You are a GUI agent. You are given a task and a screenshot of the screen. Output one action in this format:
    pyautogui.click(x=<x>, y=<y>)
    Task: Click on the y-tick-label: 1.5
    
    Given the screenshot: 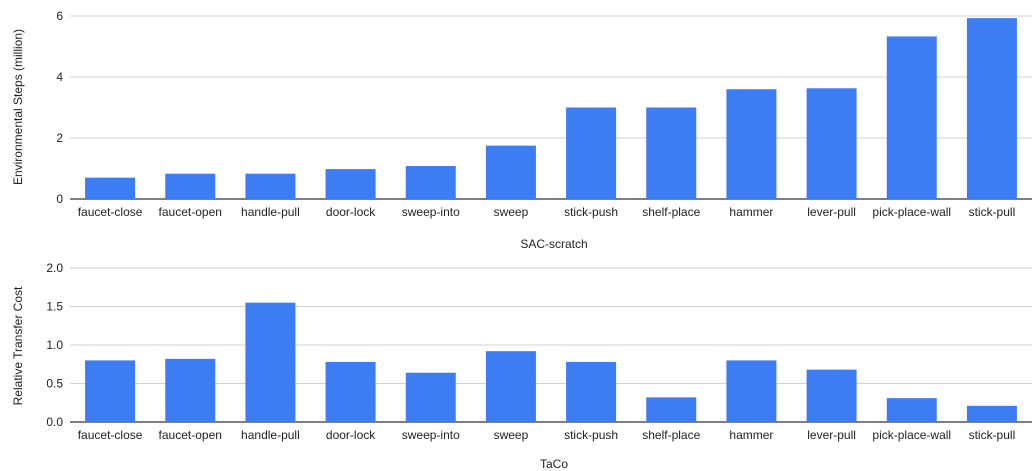 What is the action you would take?
    pyautogui.click(x=54, y=307)
    